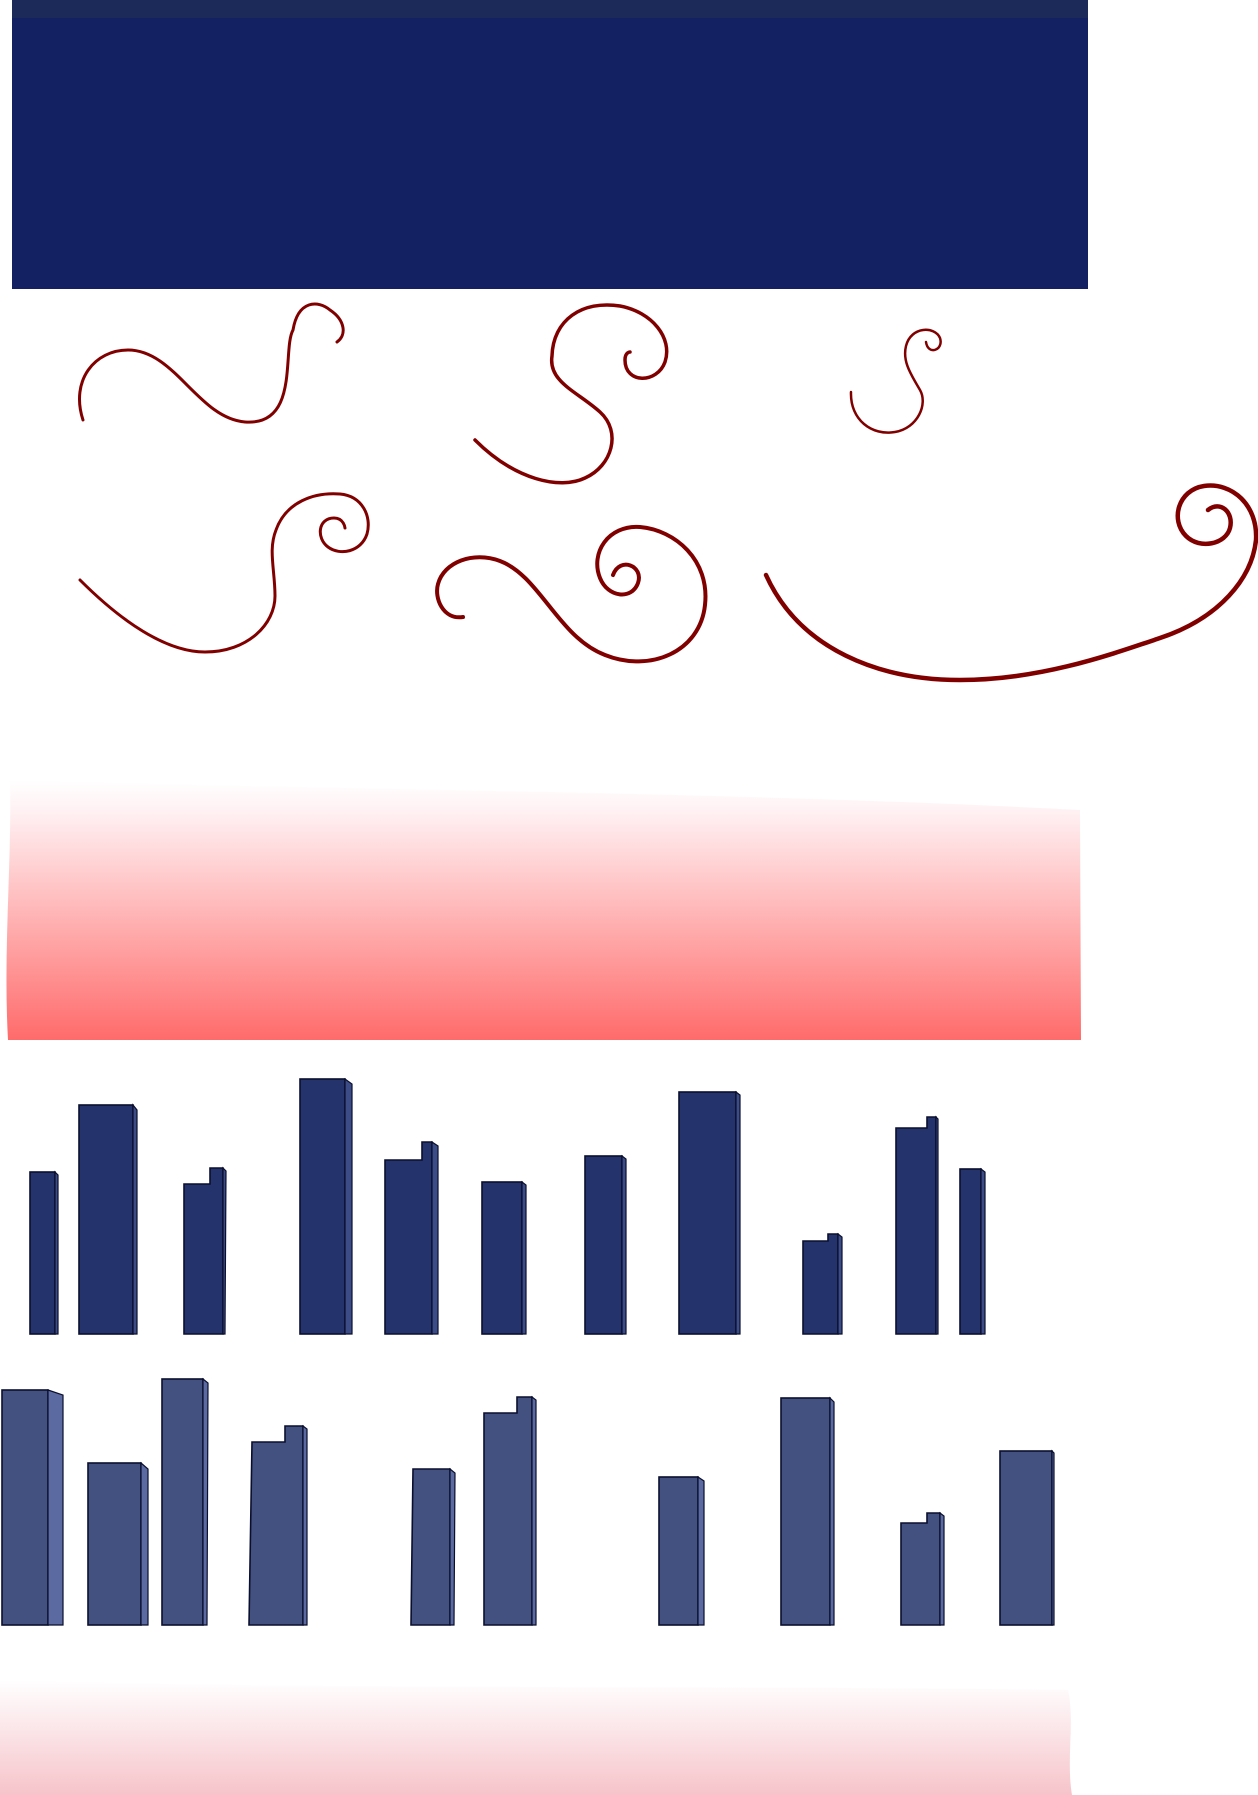 The height and width of the screenshot is (1795, 1258). Describe the element at coordinates (550, 9) in the screenshot. I see `top-banner-strip` at that location.